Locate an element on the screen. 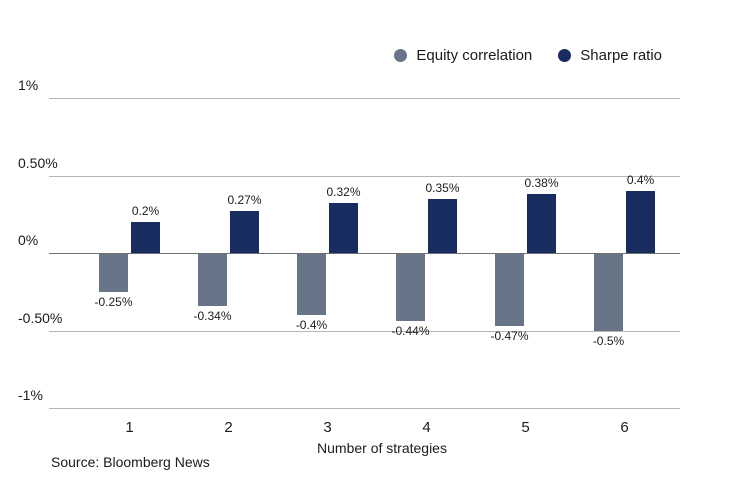  bar-value-label: -0.47% is located at coordinates (509, 335).